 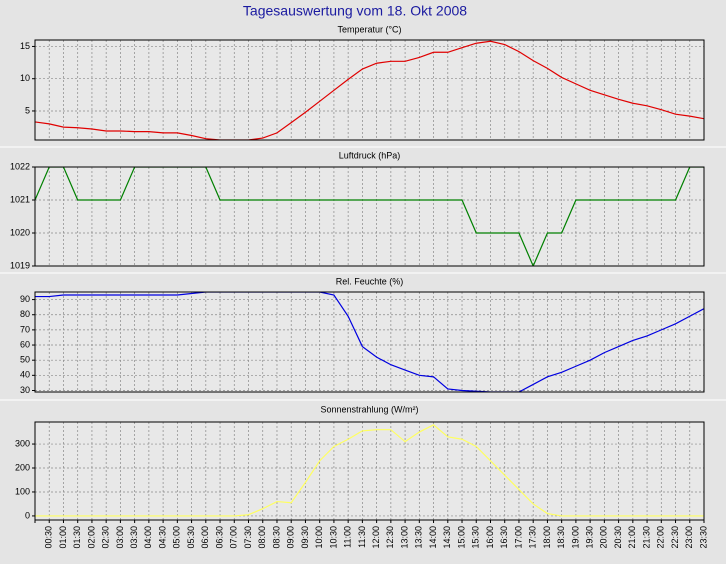 I want to click on x-tick-label: 01:30, so click(x=77, y=537).